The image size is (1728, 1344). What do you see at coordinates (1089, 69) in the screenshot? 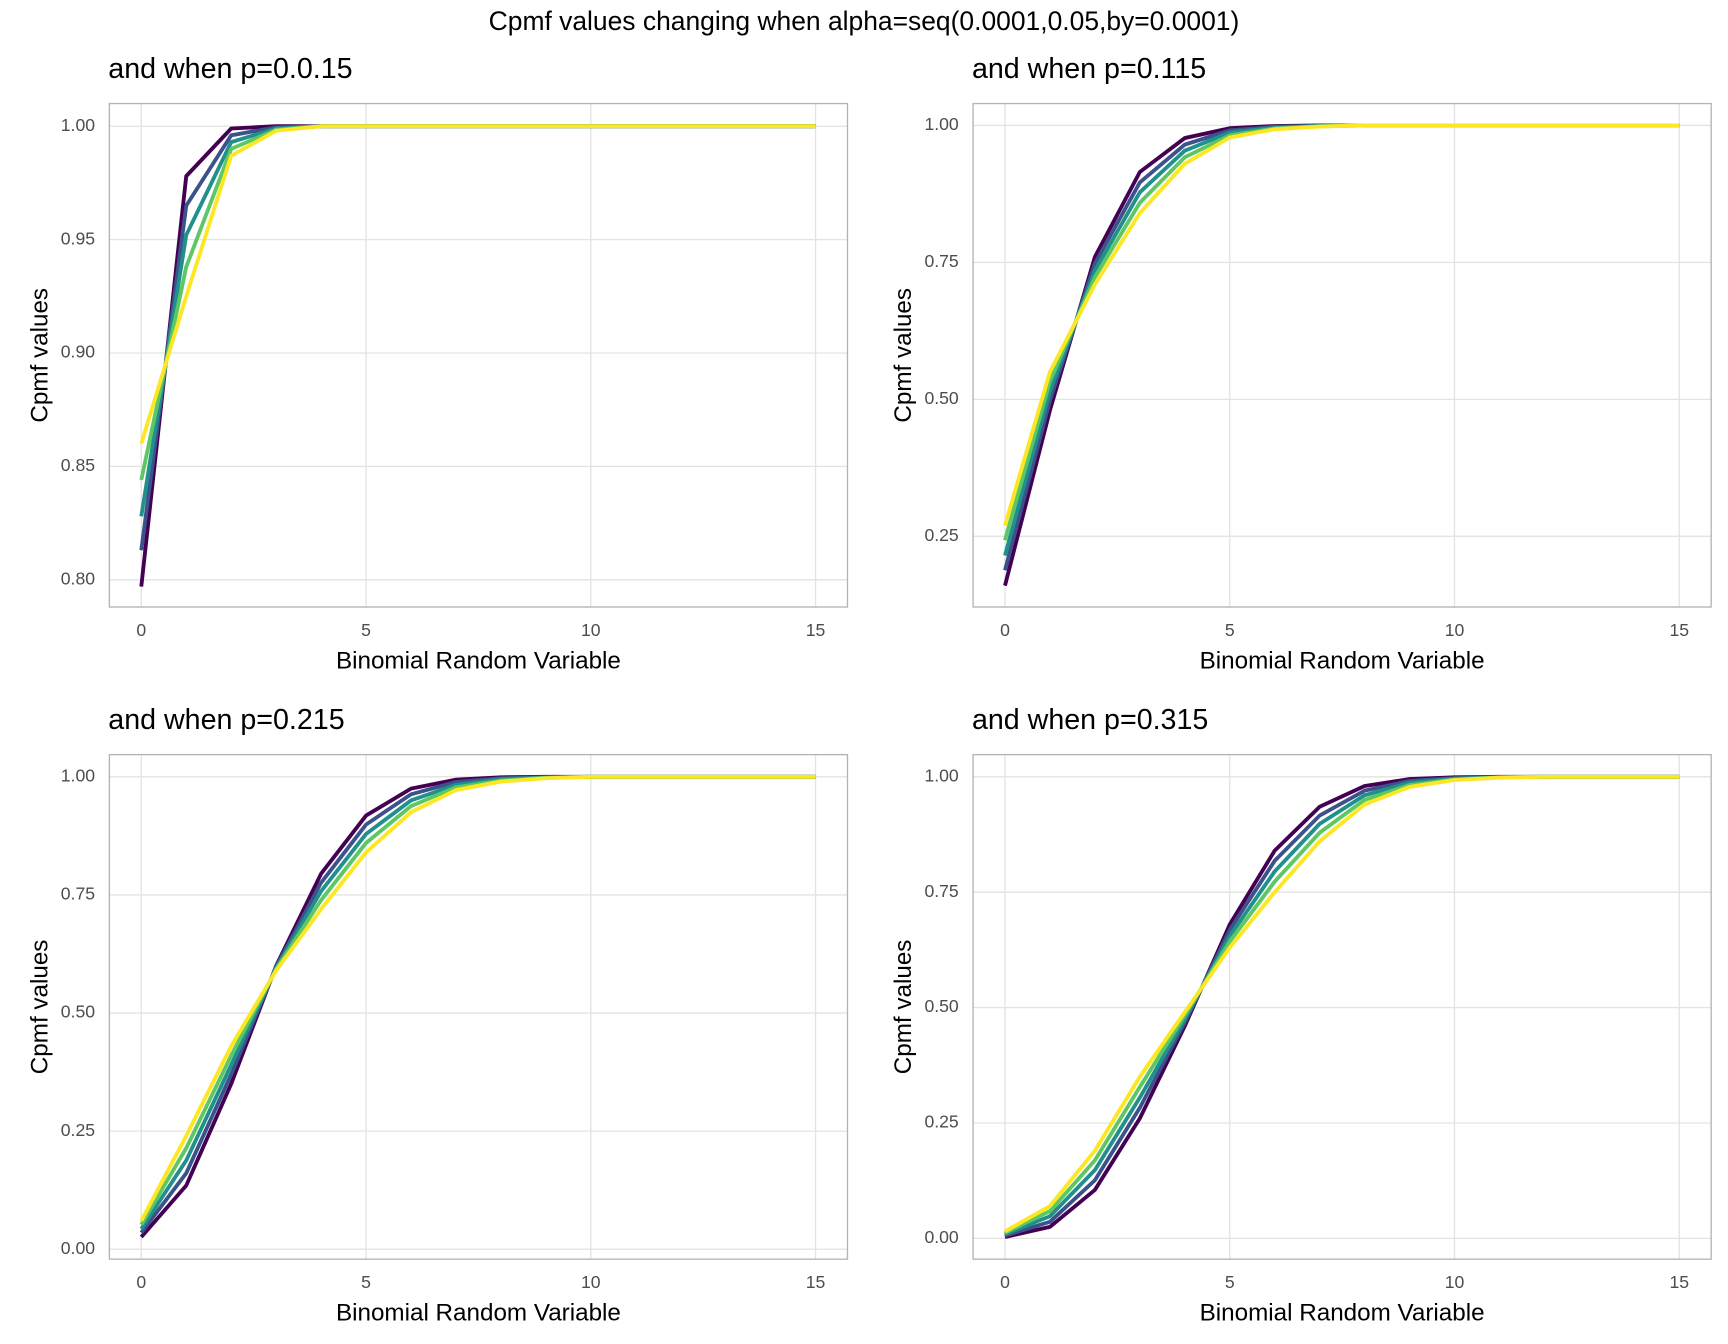
I see `panel-title: and when p=0.115` at bounding box center [1089, 69].